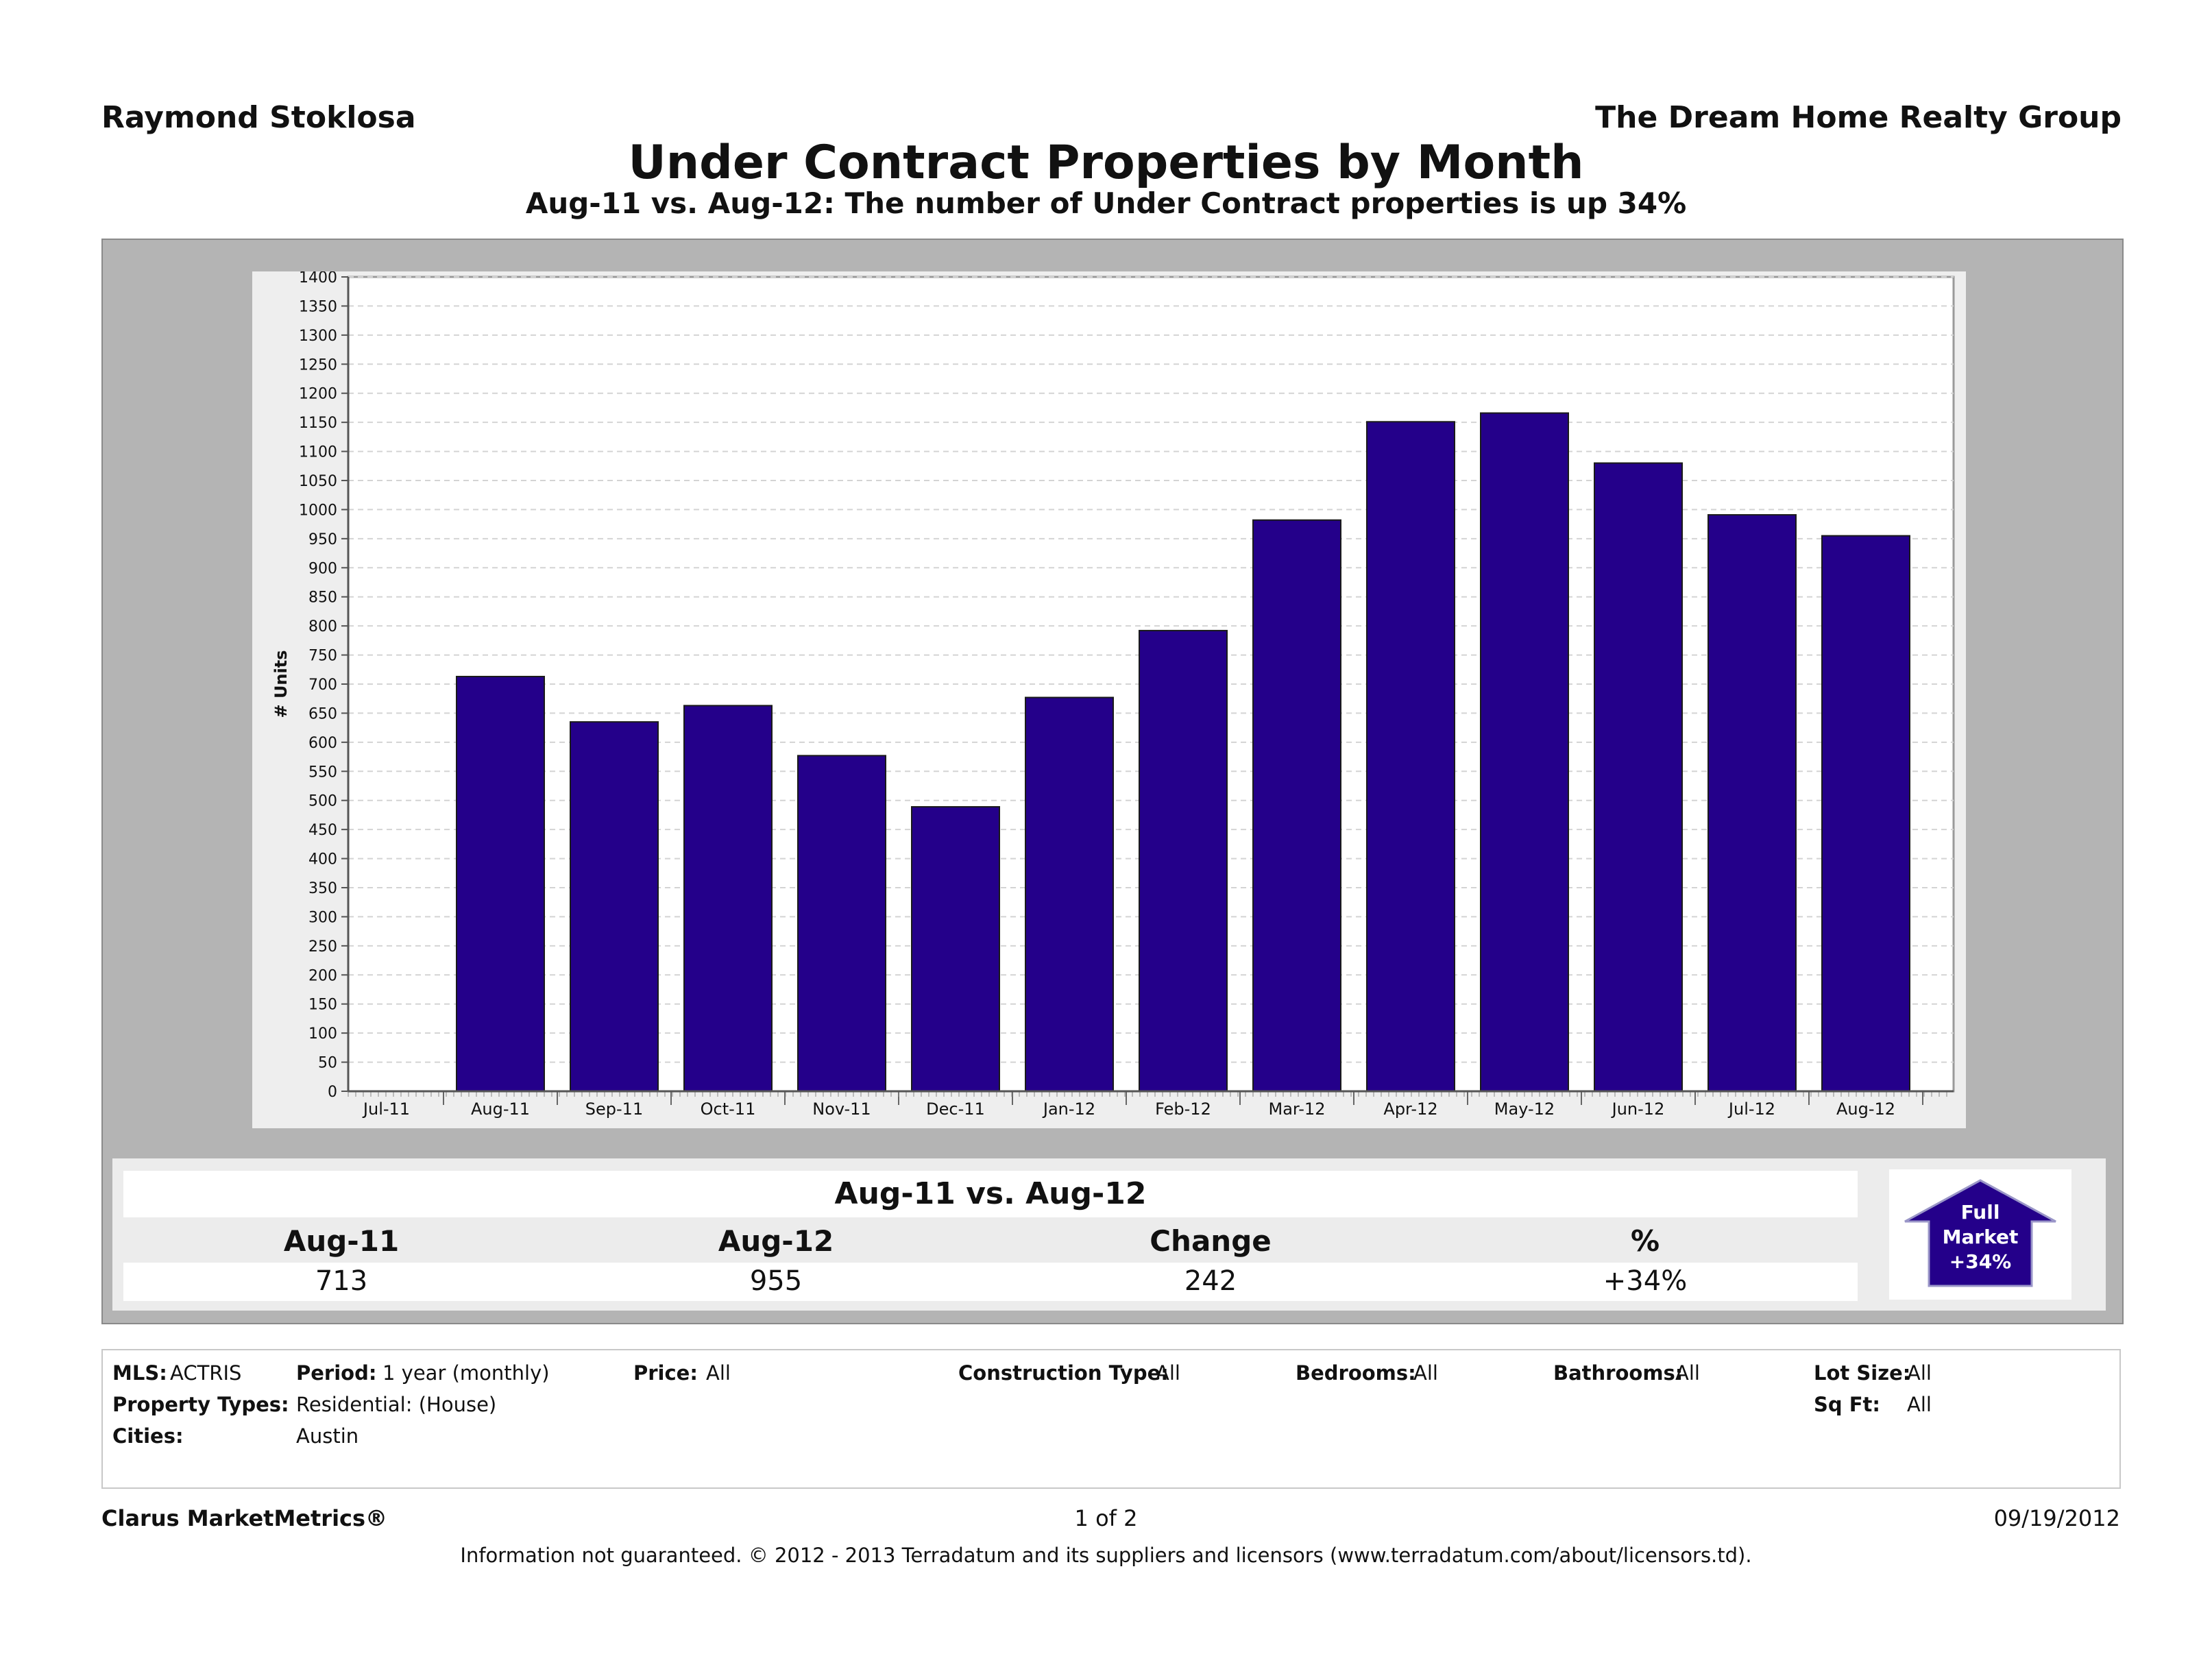  What do you see at coordinates (776, 1281) in the screenshot?
I see `summary-value-aug12: 955` at bounding box center [776, 1281].